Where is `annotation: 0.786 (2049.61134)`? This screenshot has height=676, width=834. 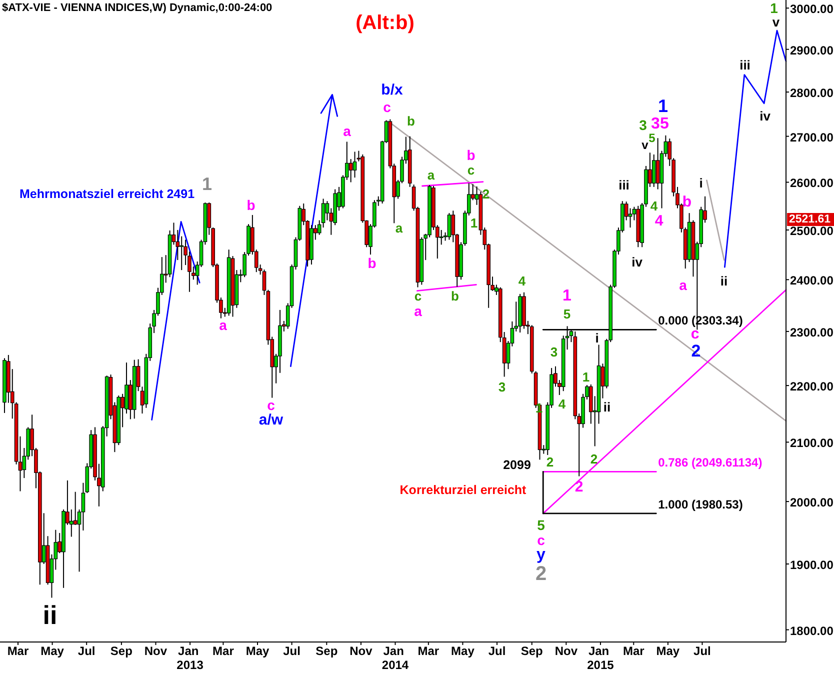 annotation: 0.786 (2049.61134) is located at coordinates (710, 463).